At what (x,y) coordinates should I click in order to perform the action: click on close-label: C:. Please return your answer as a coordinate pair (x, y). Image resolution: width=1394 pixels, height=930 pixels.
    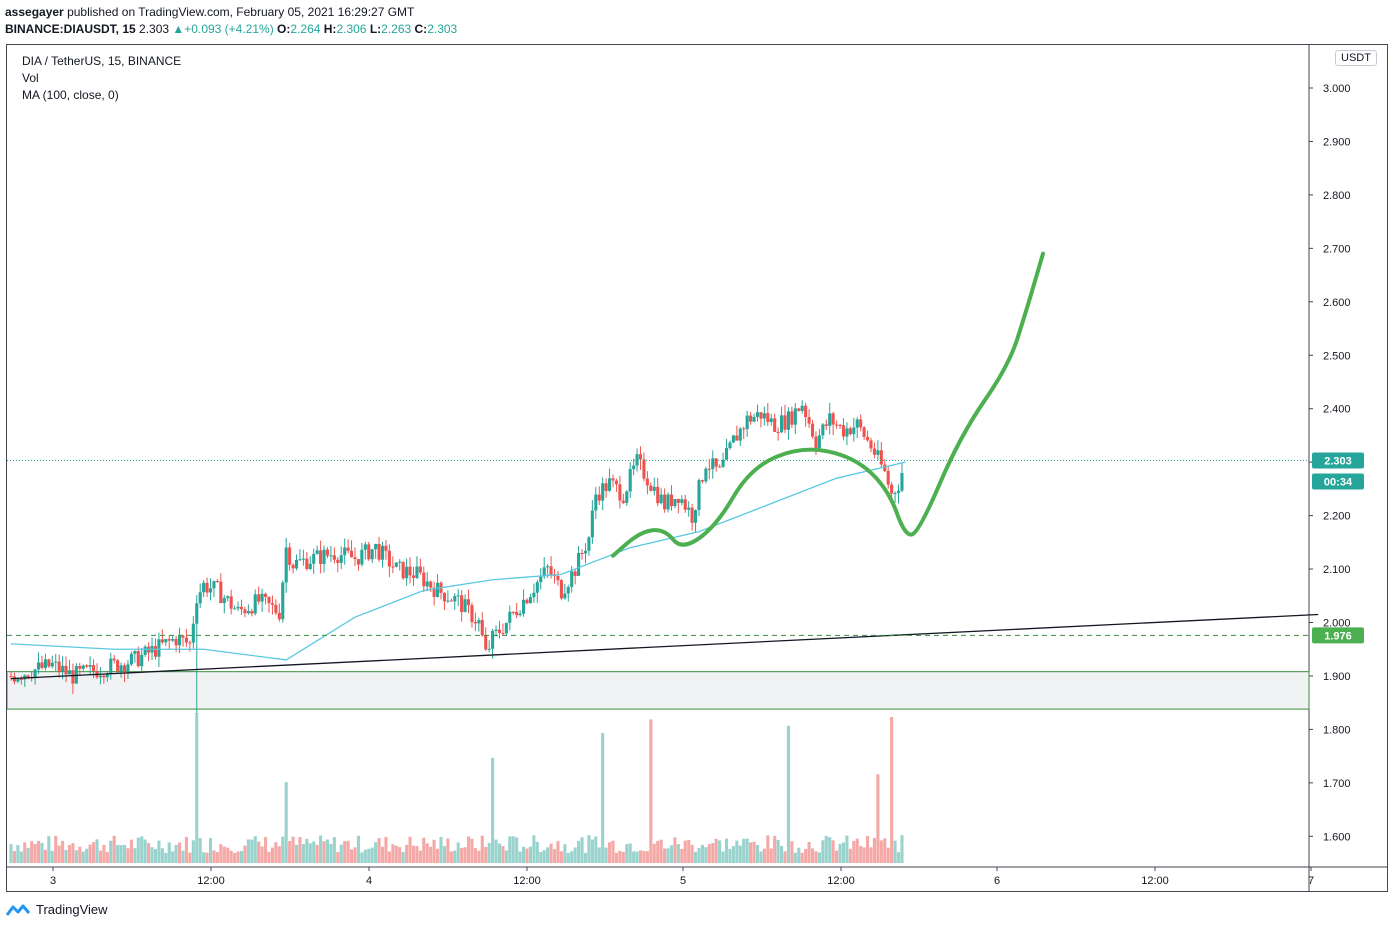
    Looking at the image, I should click on (421, 29).